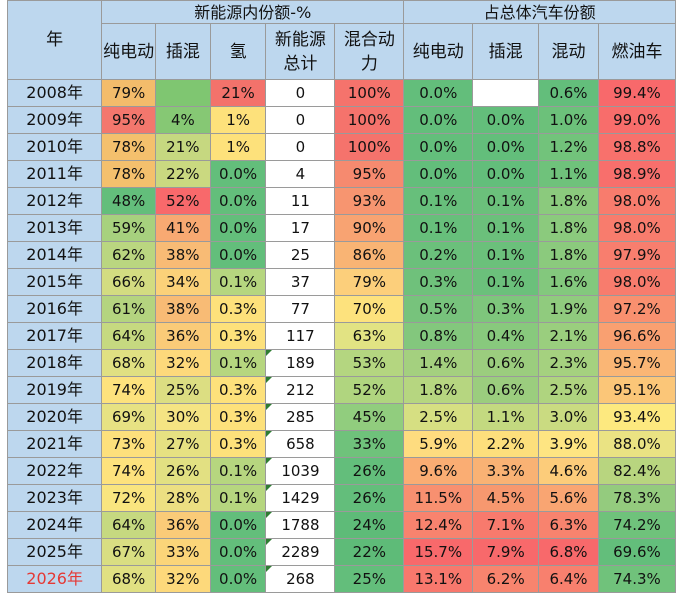  Describe the element at coordinates (568, 390) in the screenshot. I see `total-hev-share-cell: 2.5%` at that location.